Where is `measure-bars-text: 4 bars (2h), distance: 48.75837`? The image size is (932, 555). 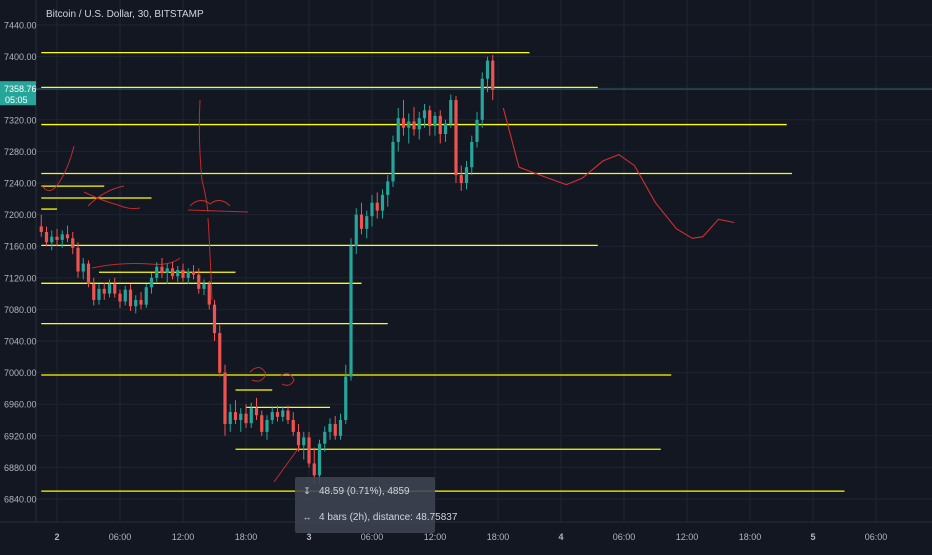 measure-bars-text: 4 bars (2h), distance: 48.75837 is located at coordinates (388, 517).